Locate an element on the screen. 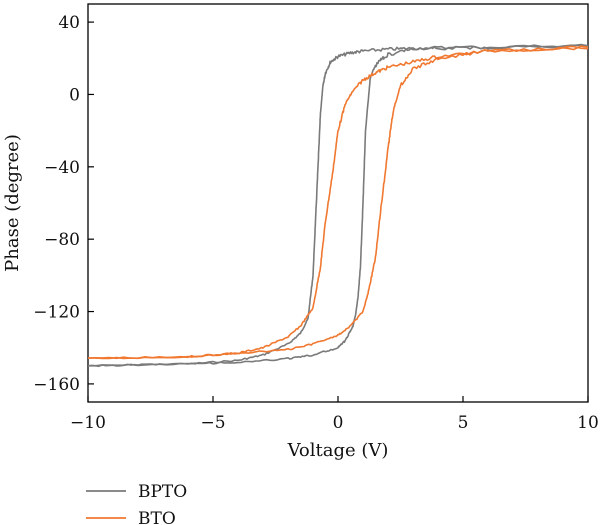 The image size is (600, 525). y-axis-title: Phase (degree) is located at coordinates (12, 203).